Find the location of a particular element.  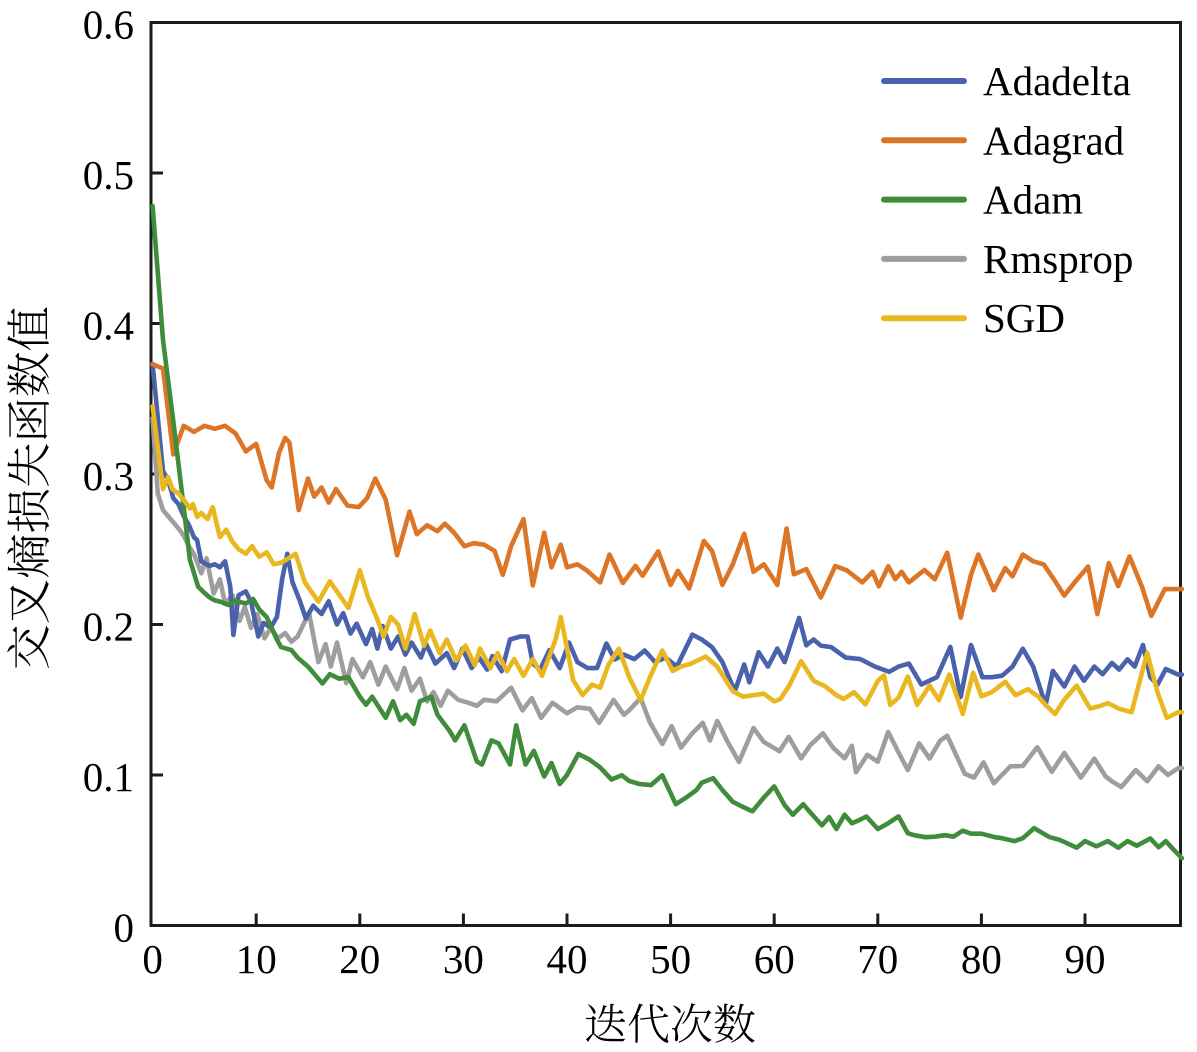

svg-text: 0.1 is located at coordinates (108, 777).